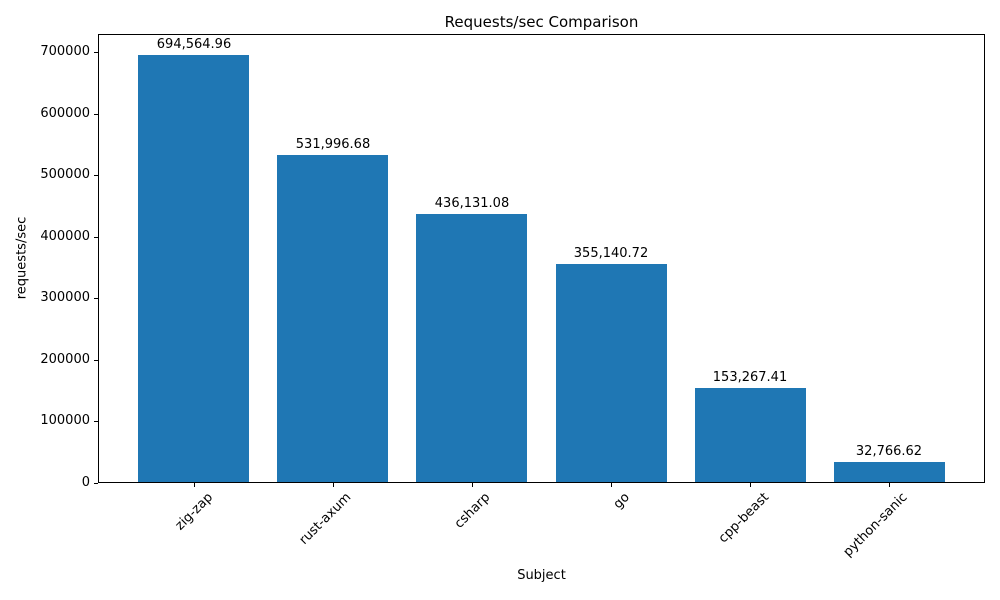  Describe the element at coordinates (22, 258) in the screenshot. I see `y-axis-label: requests/sec` at that location.